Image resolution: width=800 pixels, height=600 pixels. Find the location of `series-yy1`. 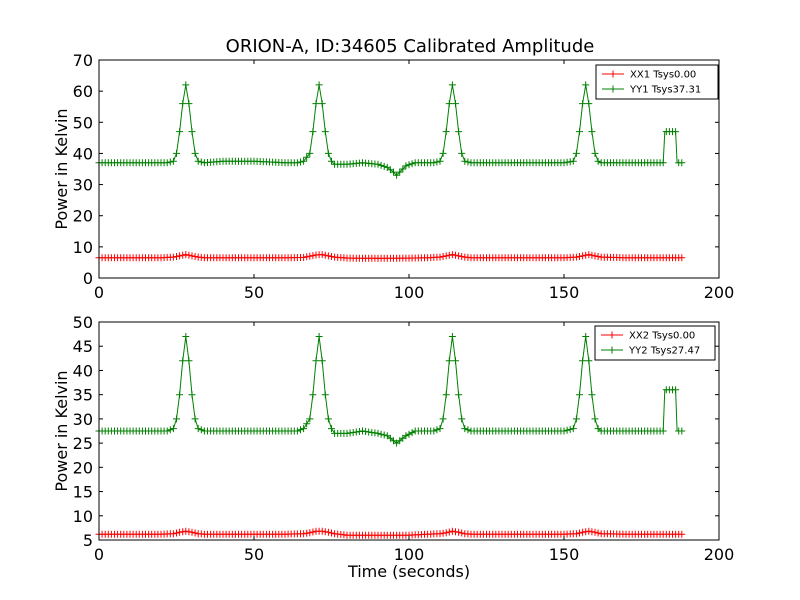

series-yy1 is located at coordinates (390, 130).